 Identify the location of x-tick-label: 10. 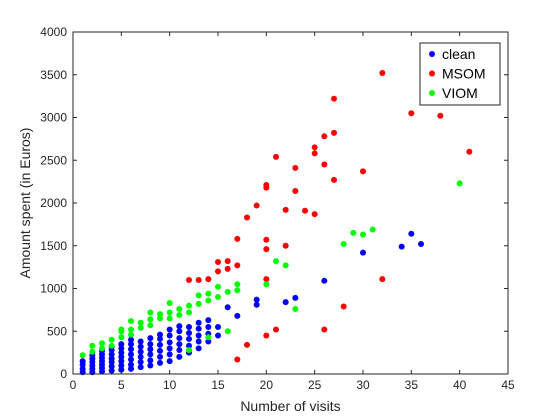
(170, 385).